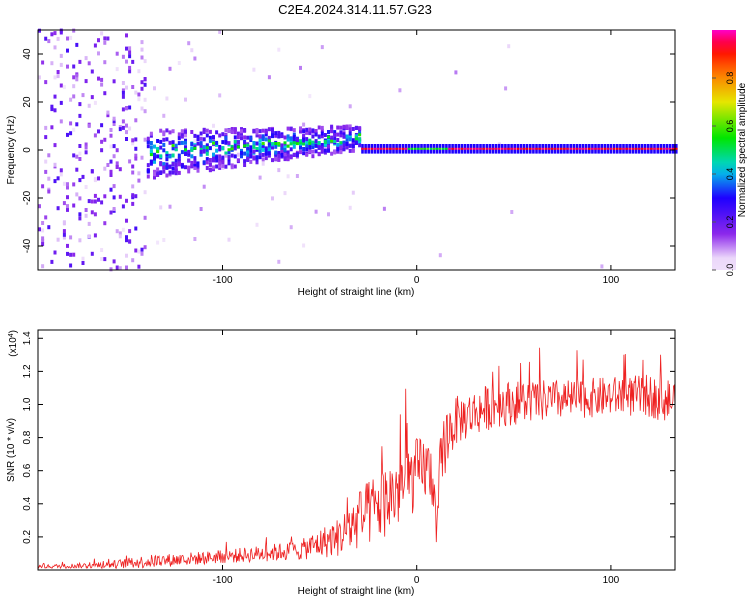  Describe the element at coordinates (730, 222) in the screenshot. I see `colorbar-tick-label: 0.2` at that location.